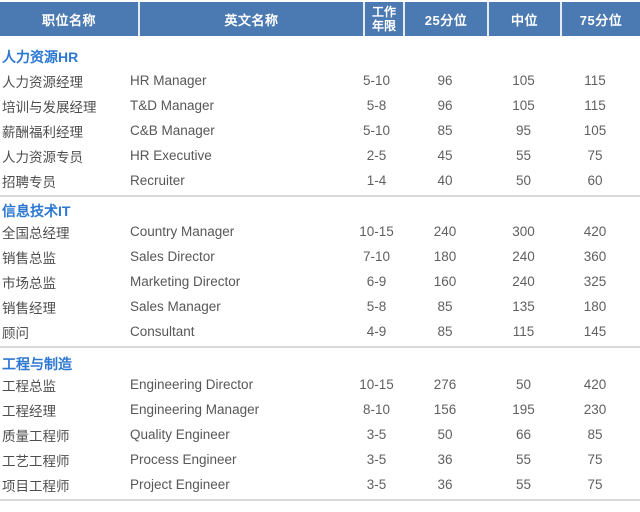 The width and height of the screenshot is (640, 512). I want to click on section-title: 工程与制造, so click(37, 364).